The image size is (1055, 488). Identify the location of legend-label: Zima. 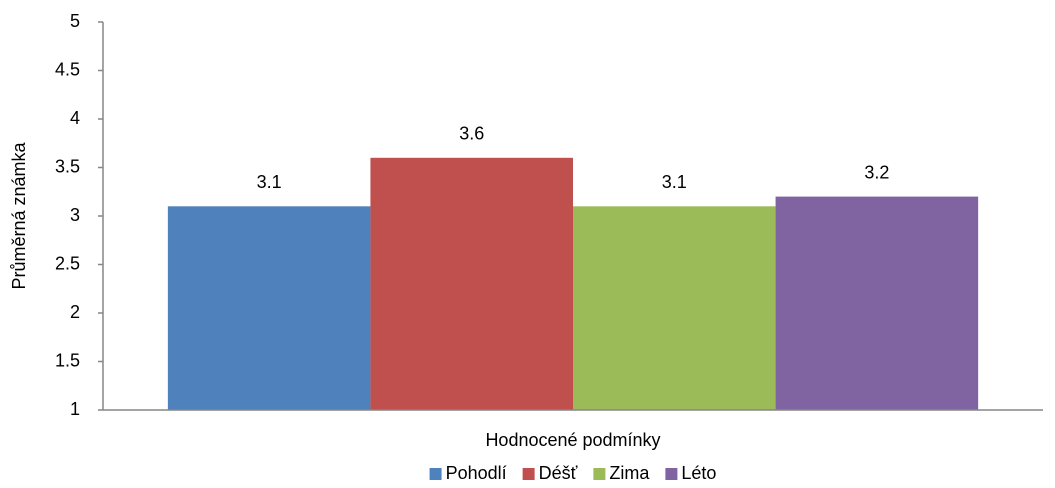
(629, 473).